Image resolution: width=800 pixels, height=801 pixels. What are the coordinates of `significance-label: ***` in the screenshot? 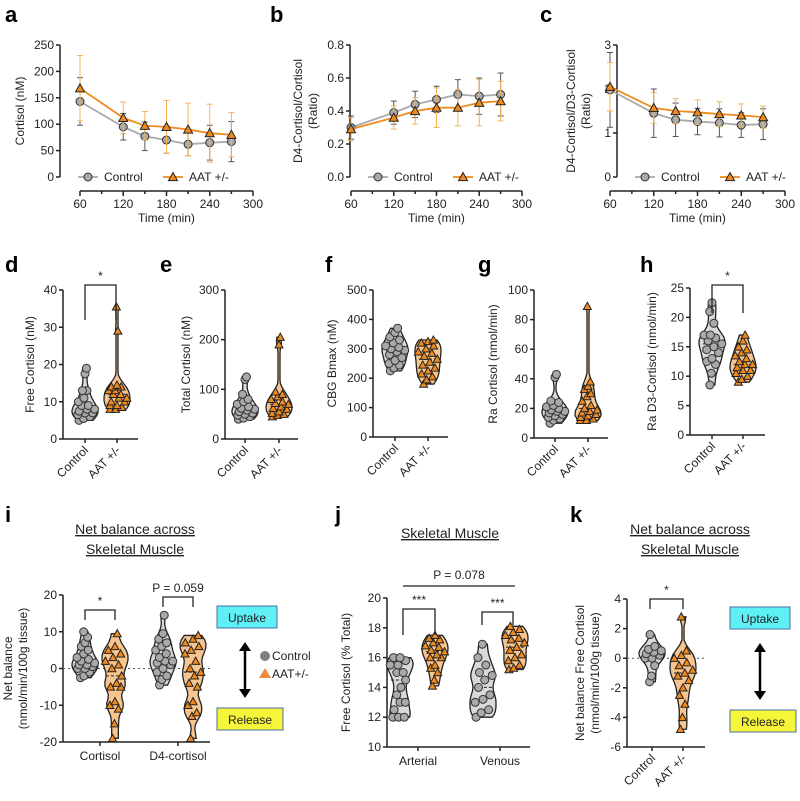 It's located at (497, 603).